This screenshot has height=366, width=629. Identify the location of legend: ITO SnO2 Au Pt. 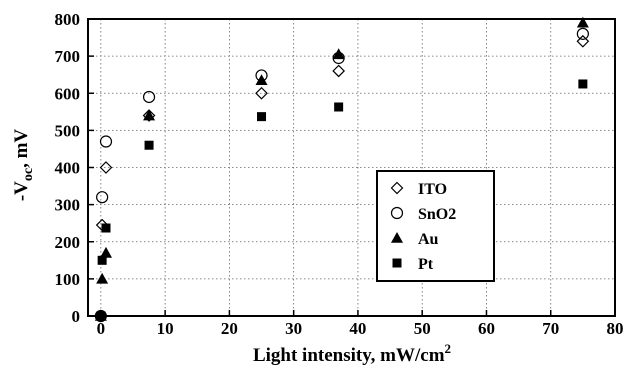
(435, 226).